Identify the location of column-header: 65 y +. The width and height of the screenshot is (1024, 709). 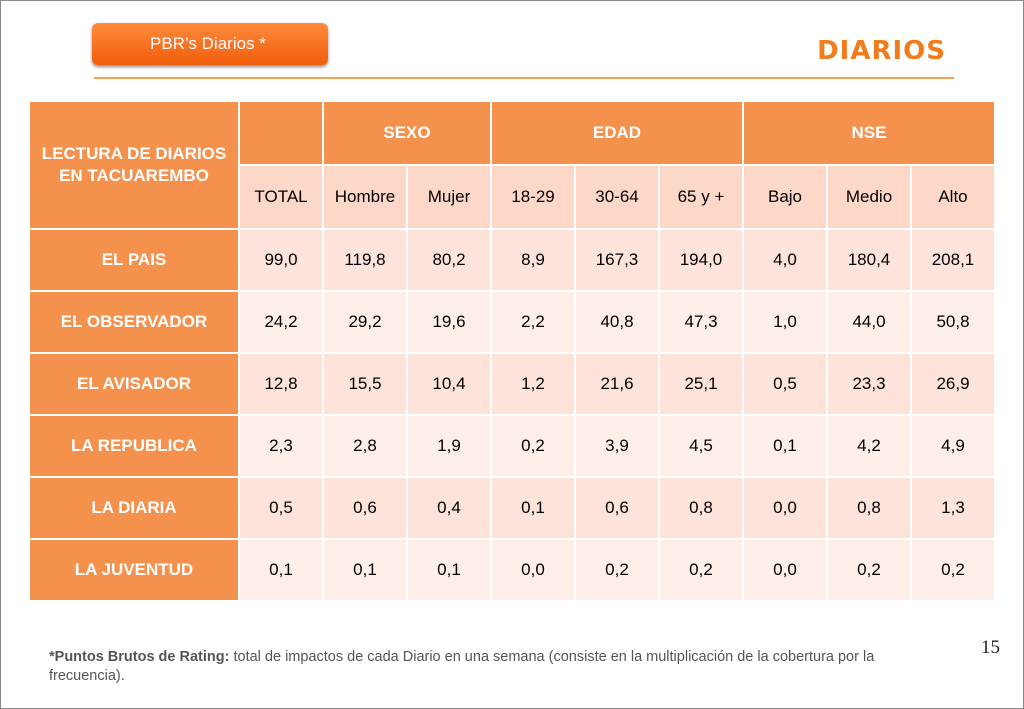
(701, 197).